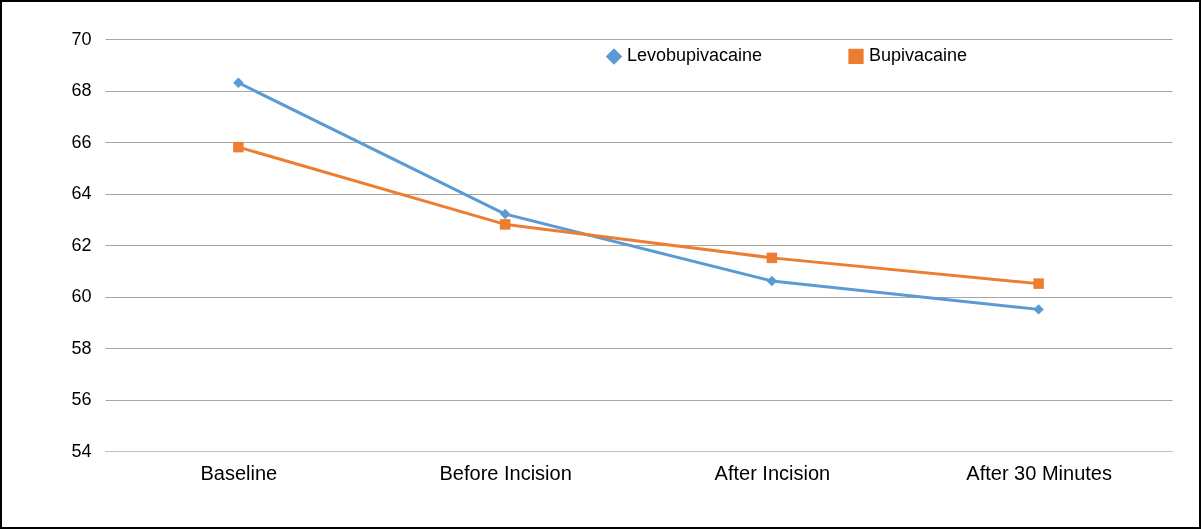  Describe the element at coordinates (918, 55) in the screenshot. I see `legend-label: Bupivacaine` at that location.